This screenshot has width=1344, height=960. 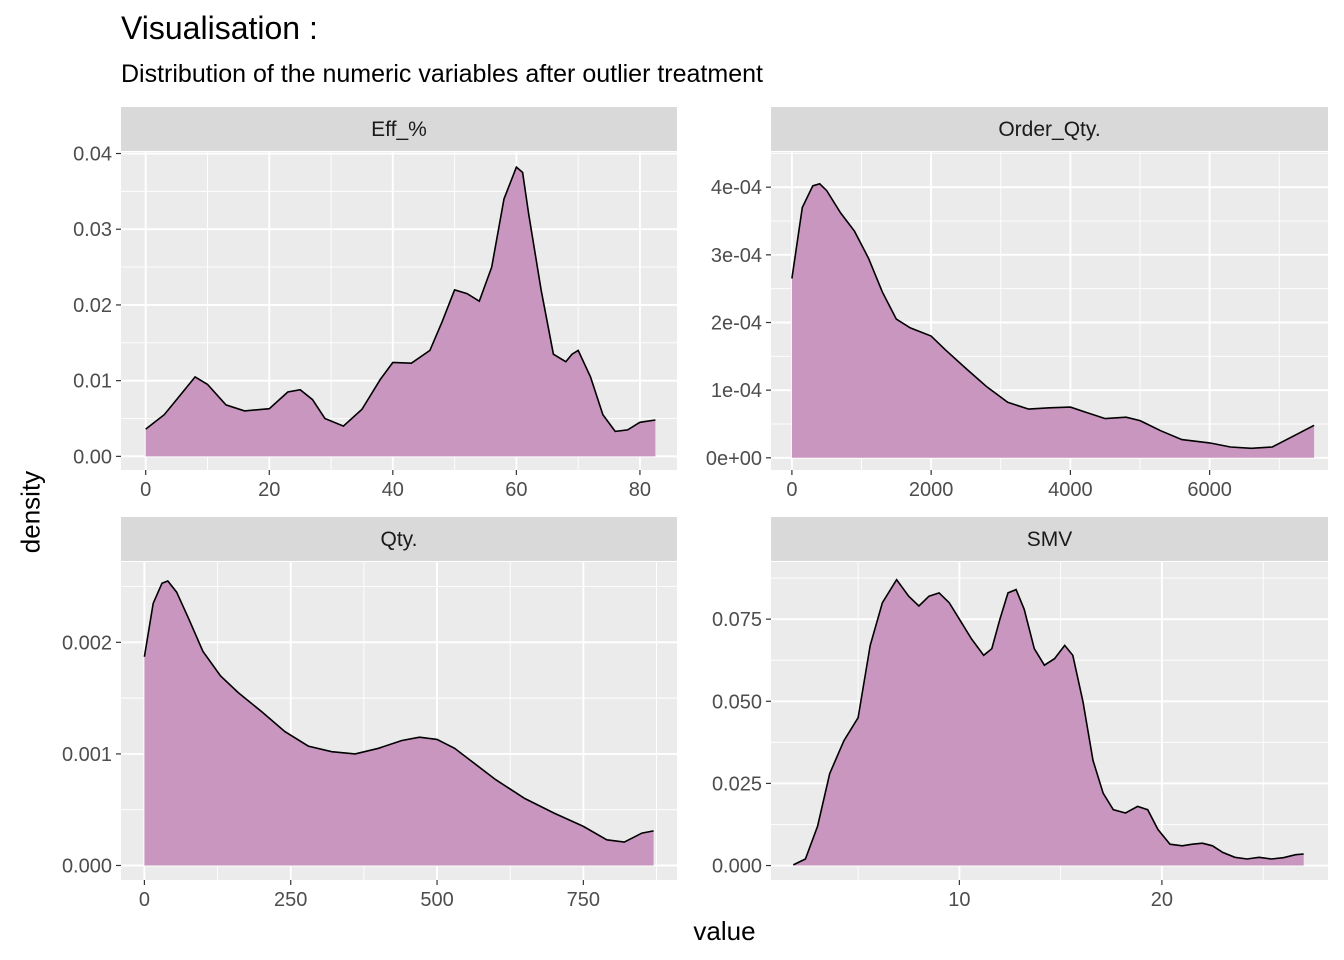 I want to click on facet-strip-label: Qty., so click(x=399, y=539).